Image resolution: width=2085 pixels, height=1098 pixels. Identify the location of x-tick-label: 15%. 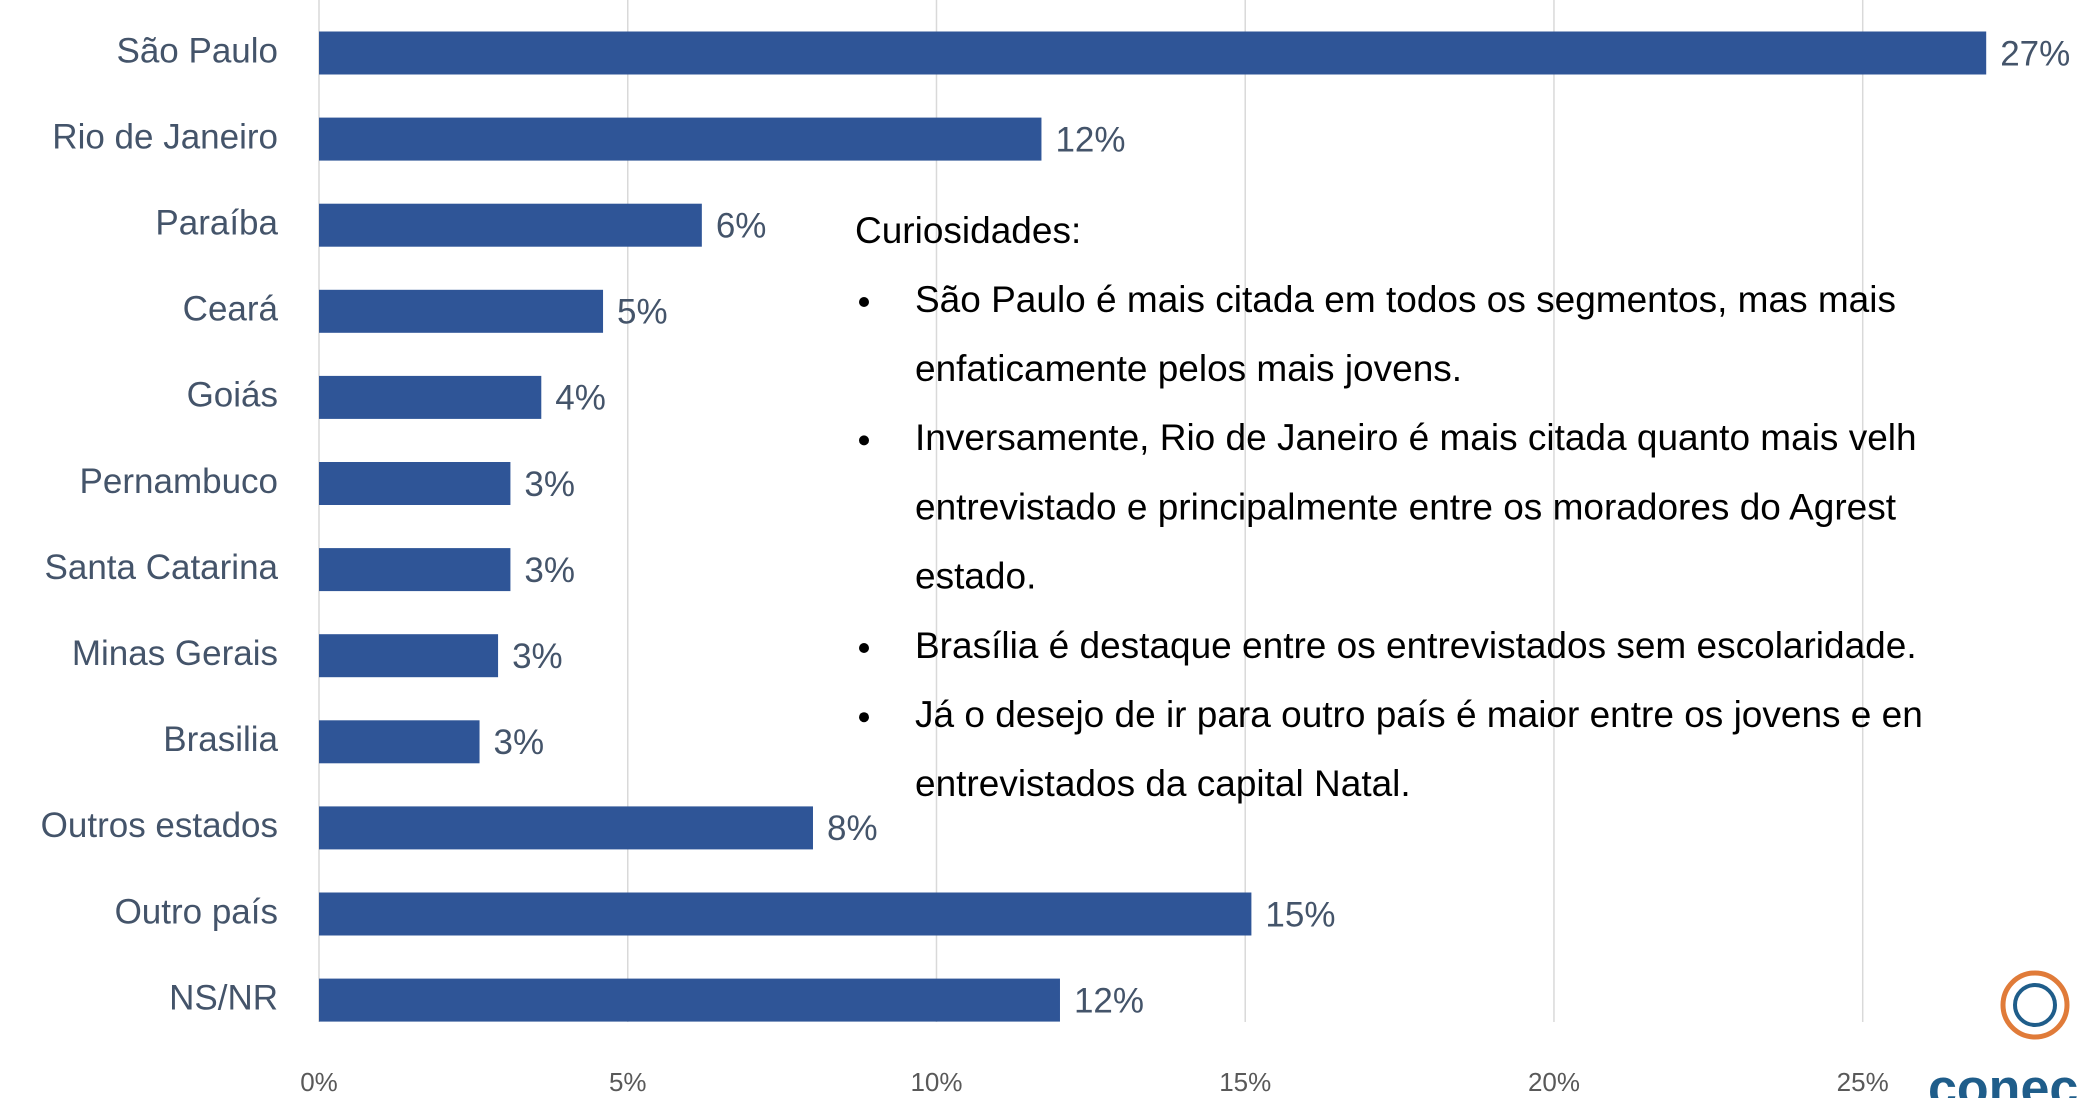
(1245, 1082).